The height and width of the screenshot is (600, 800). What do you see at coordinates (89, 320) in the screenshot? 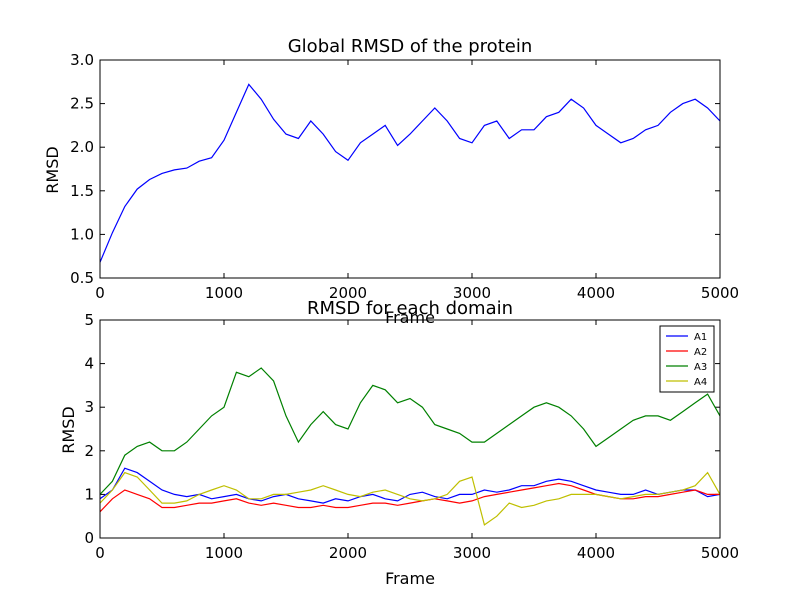
I see `y-tick-label: 5` at bounding box center [89, 320].